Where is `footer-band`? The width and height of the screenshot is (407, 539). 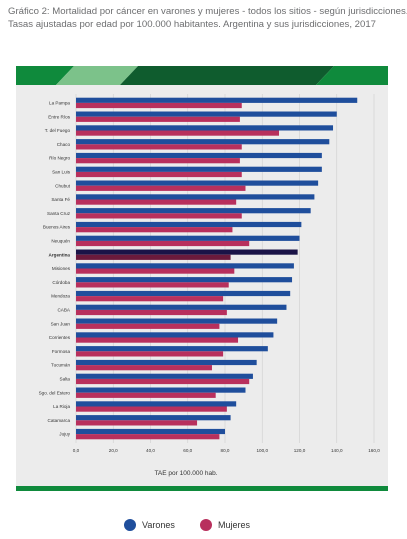
footer-band is located at coordinates (202, 488).